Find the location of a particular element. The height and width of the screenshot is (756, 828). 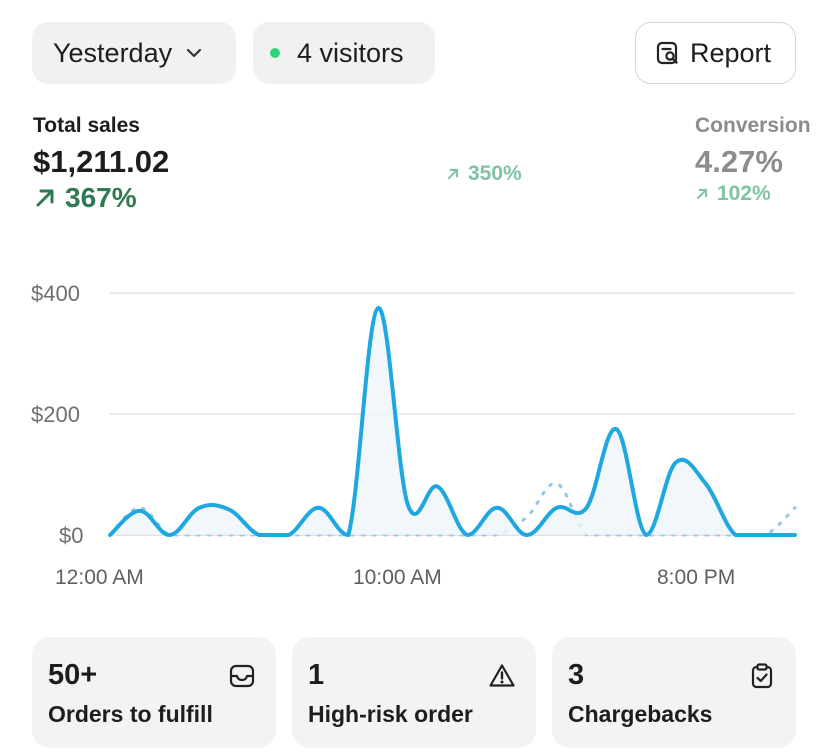

visitors-count: 4 visitors is located at coordinates (350, 52).